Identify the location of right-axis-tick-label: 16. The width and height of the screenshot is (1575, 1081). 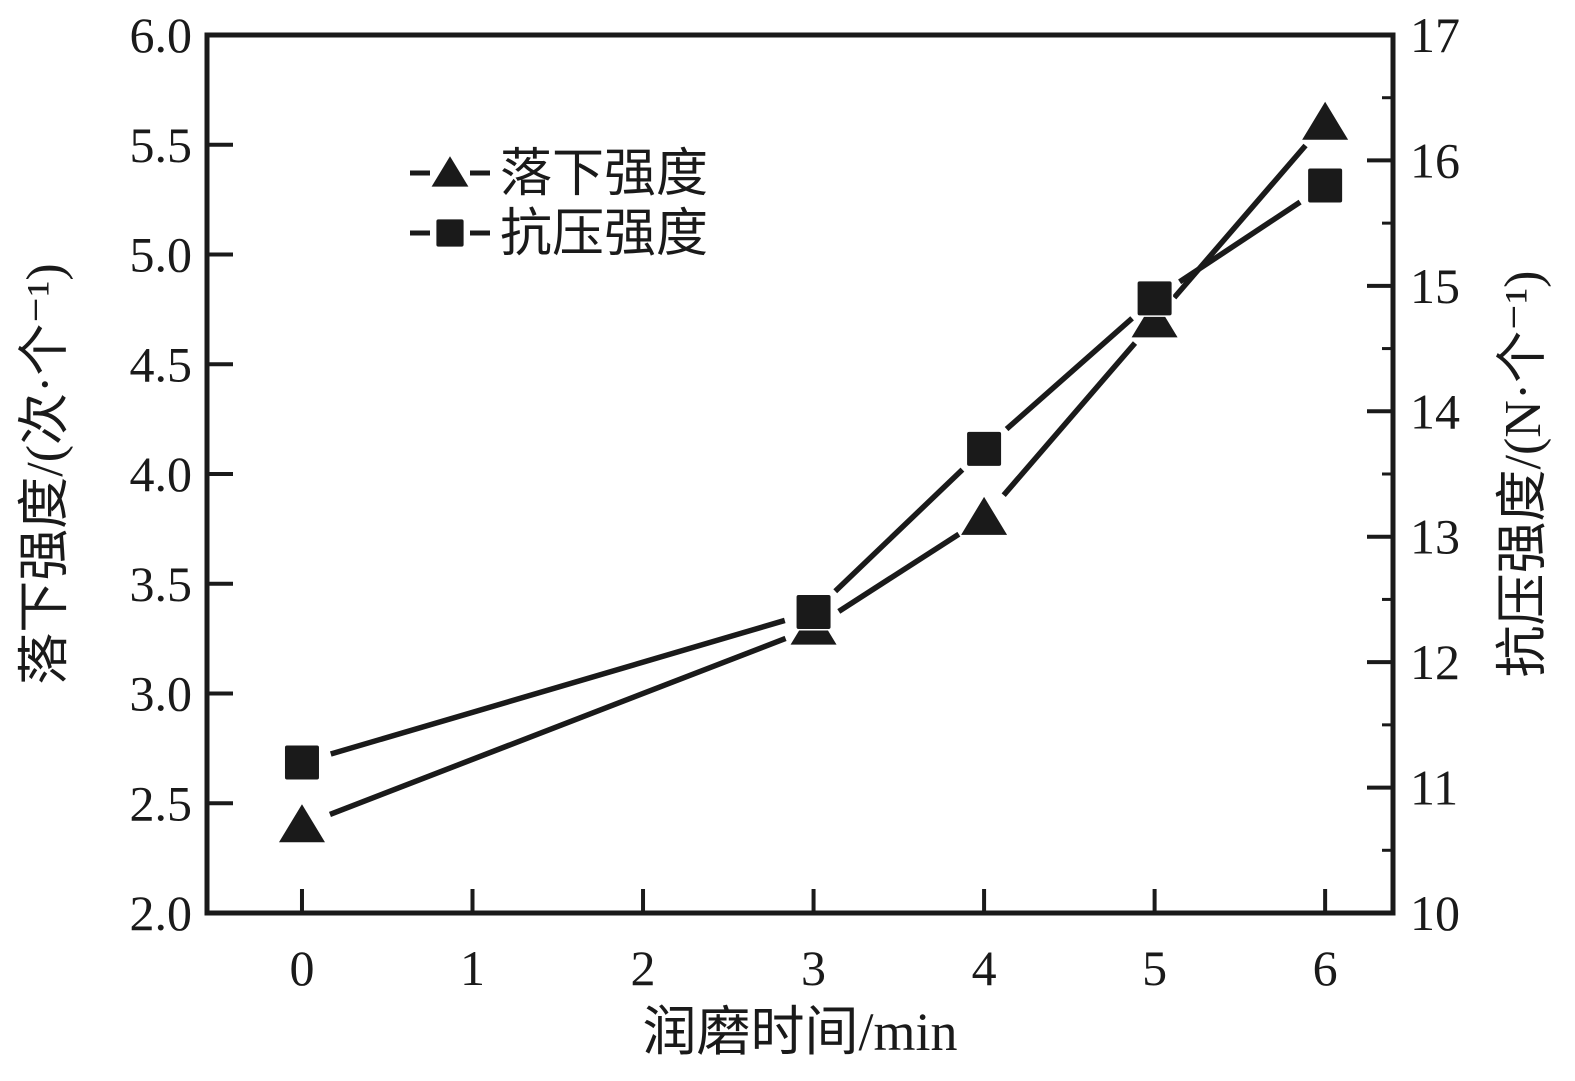
(1435, 160).